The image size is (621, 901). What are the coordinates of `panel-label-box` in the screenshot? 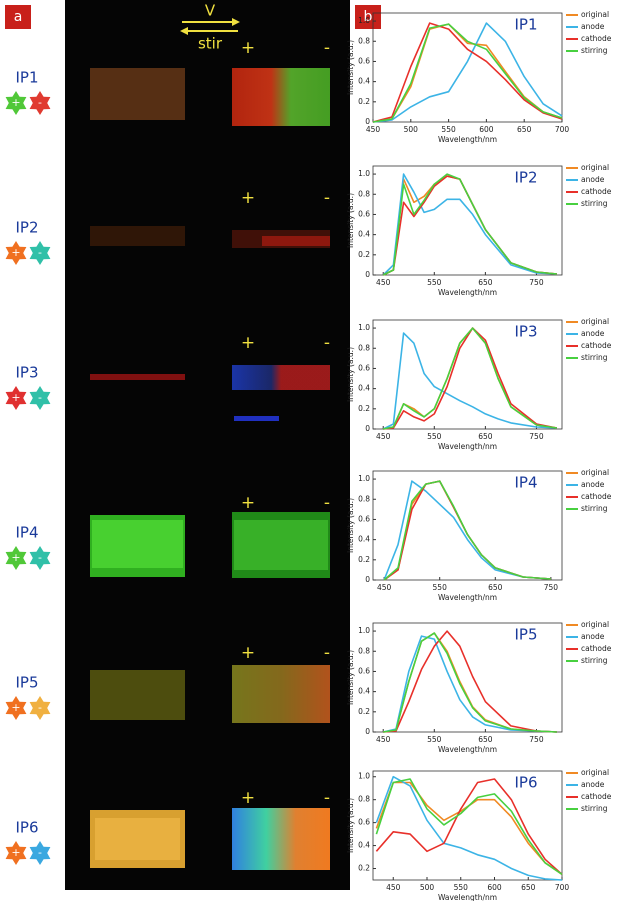 It's located at (18, 17).